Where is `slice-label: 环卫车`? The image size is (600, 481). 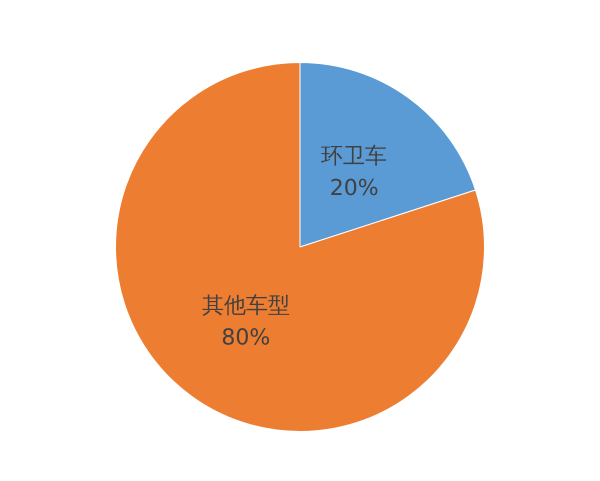
slice-label: 环卫车 is located at coordinates (354, 157).